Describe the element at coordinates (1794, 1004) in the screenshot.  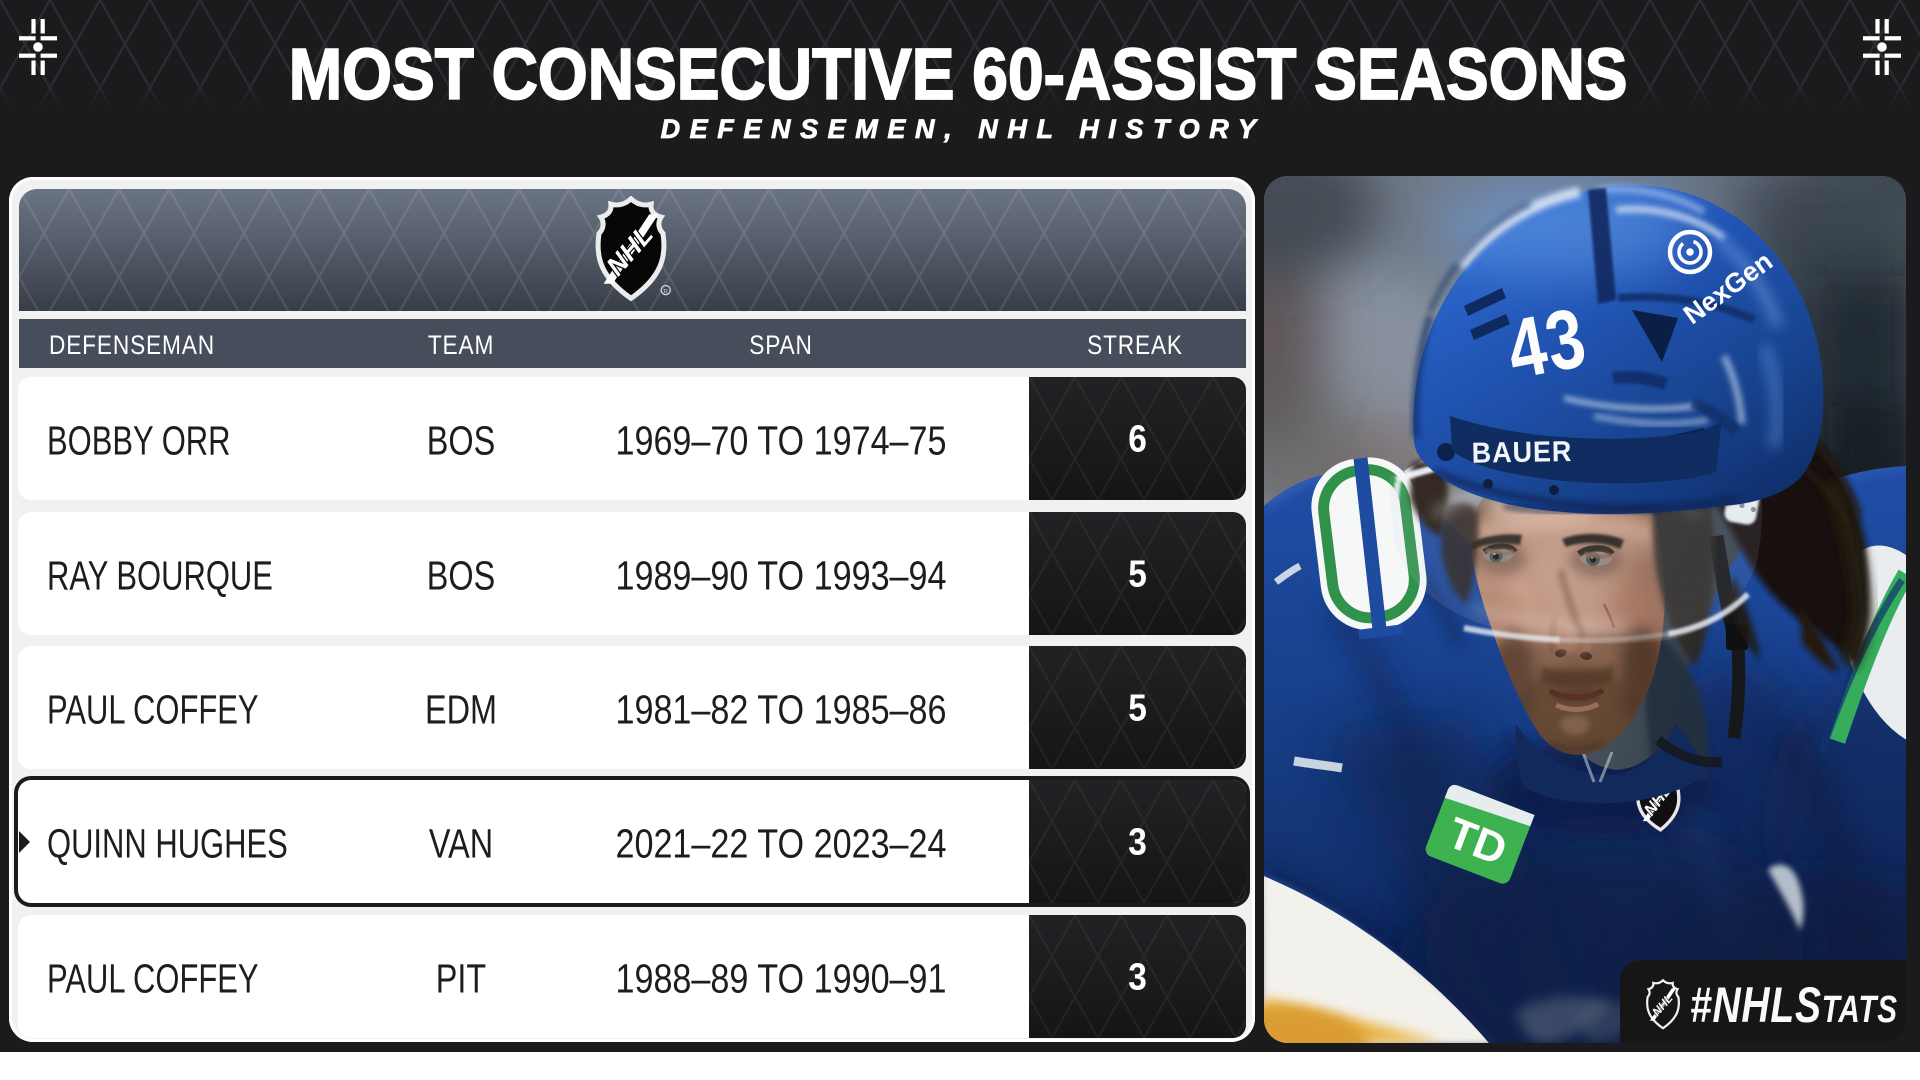
I see `svg-text: #NHLSTATS` at that location.